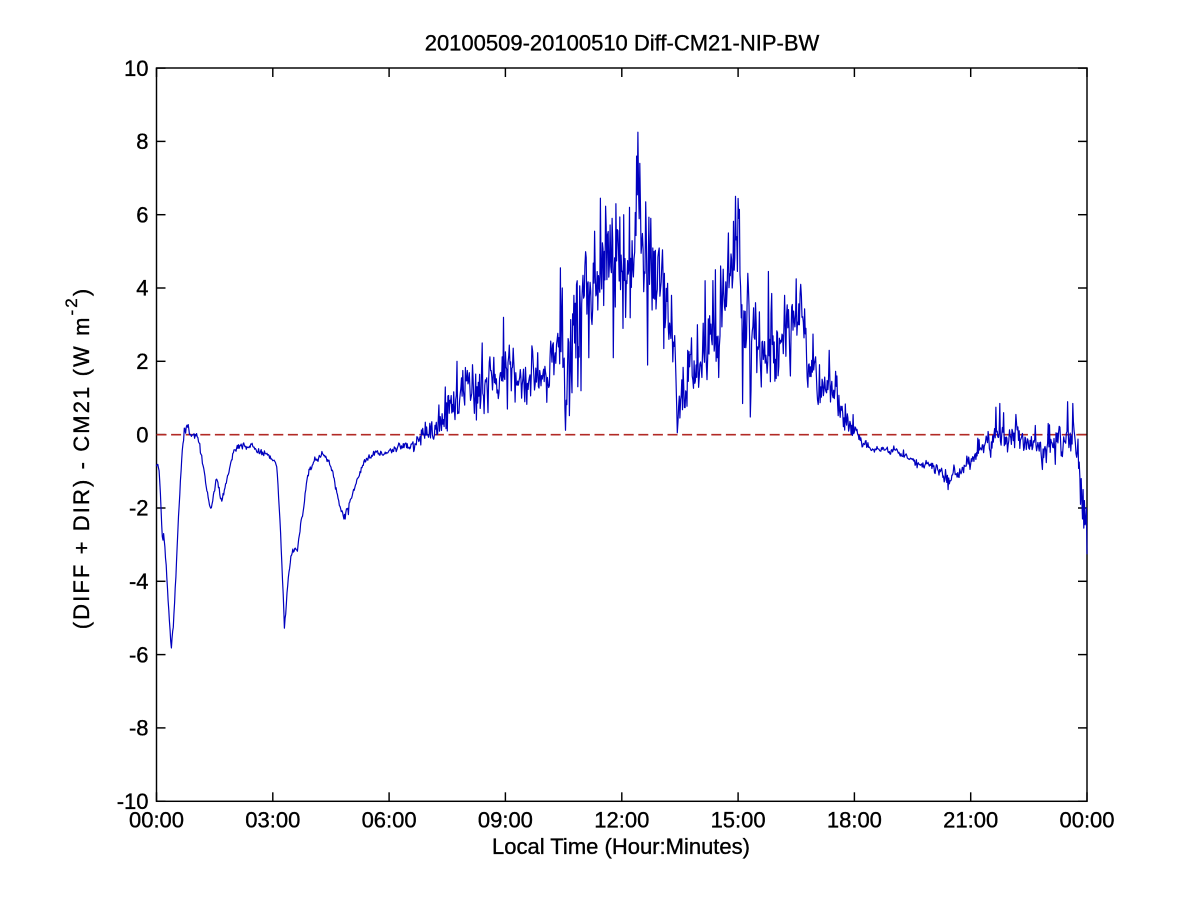 Image resolution: width=1201 pixels, height=901 pixels. What do you see at coordinates (142, 434) in the screenshot?
I see `svg-text: 0` at bounding box center [142, 434].